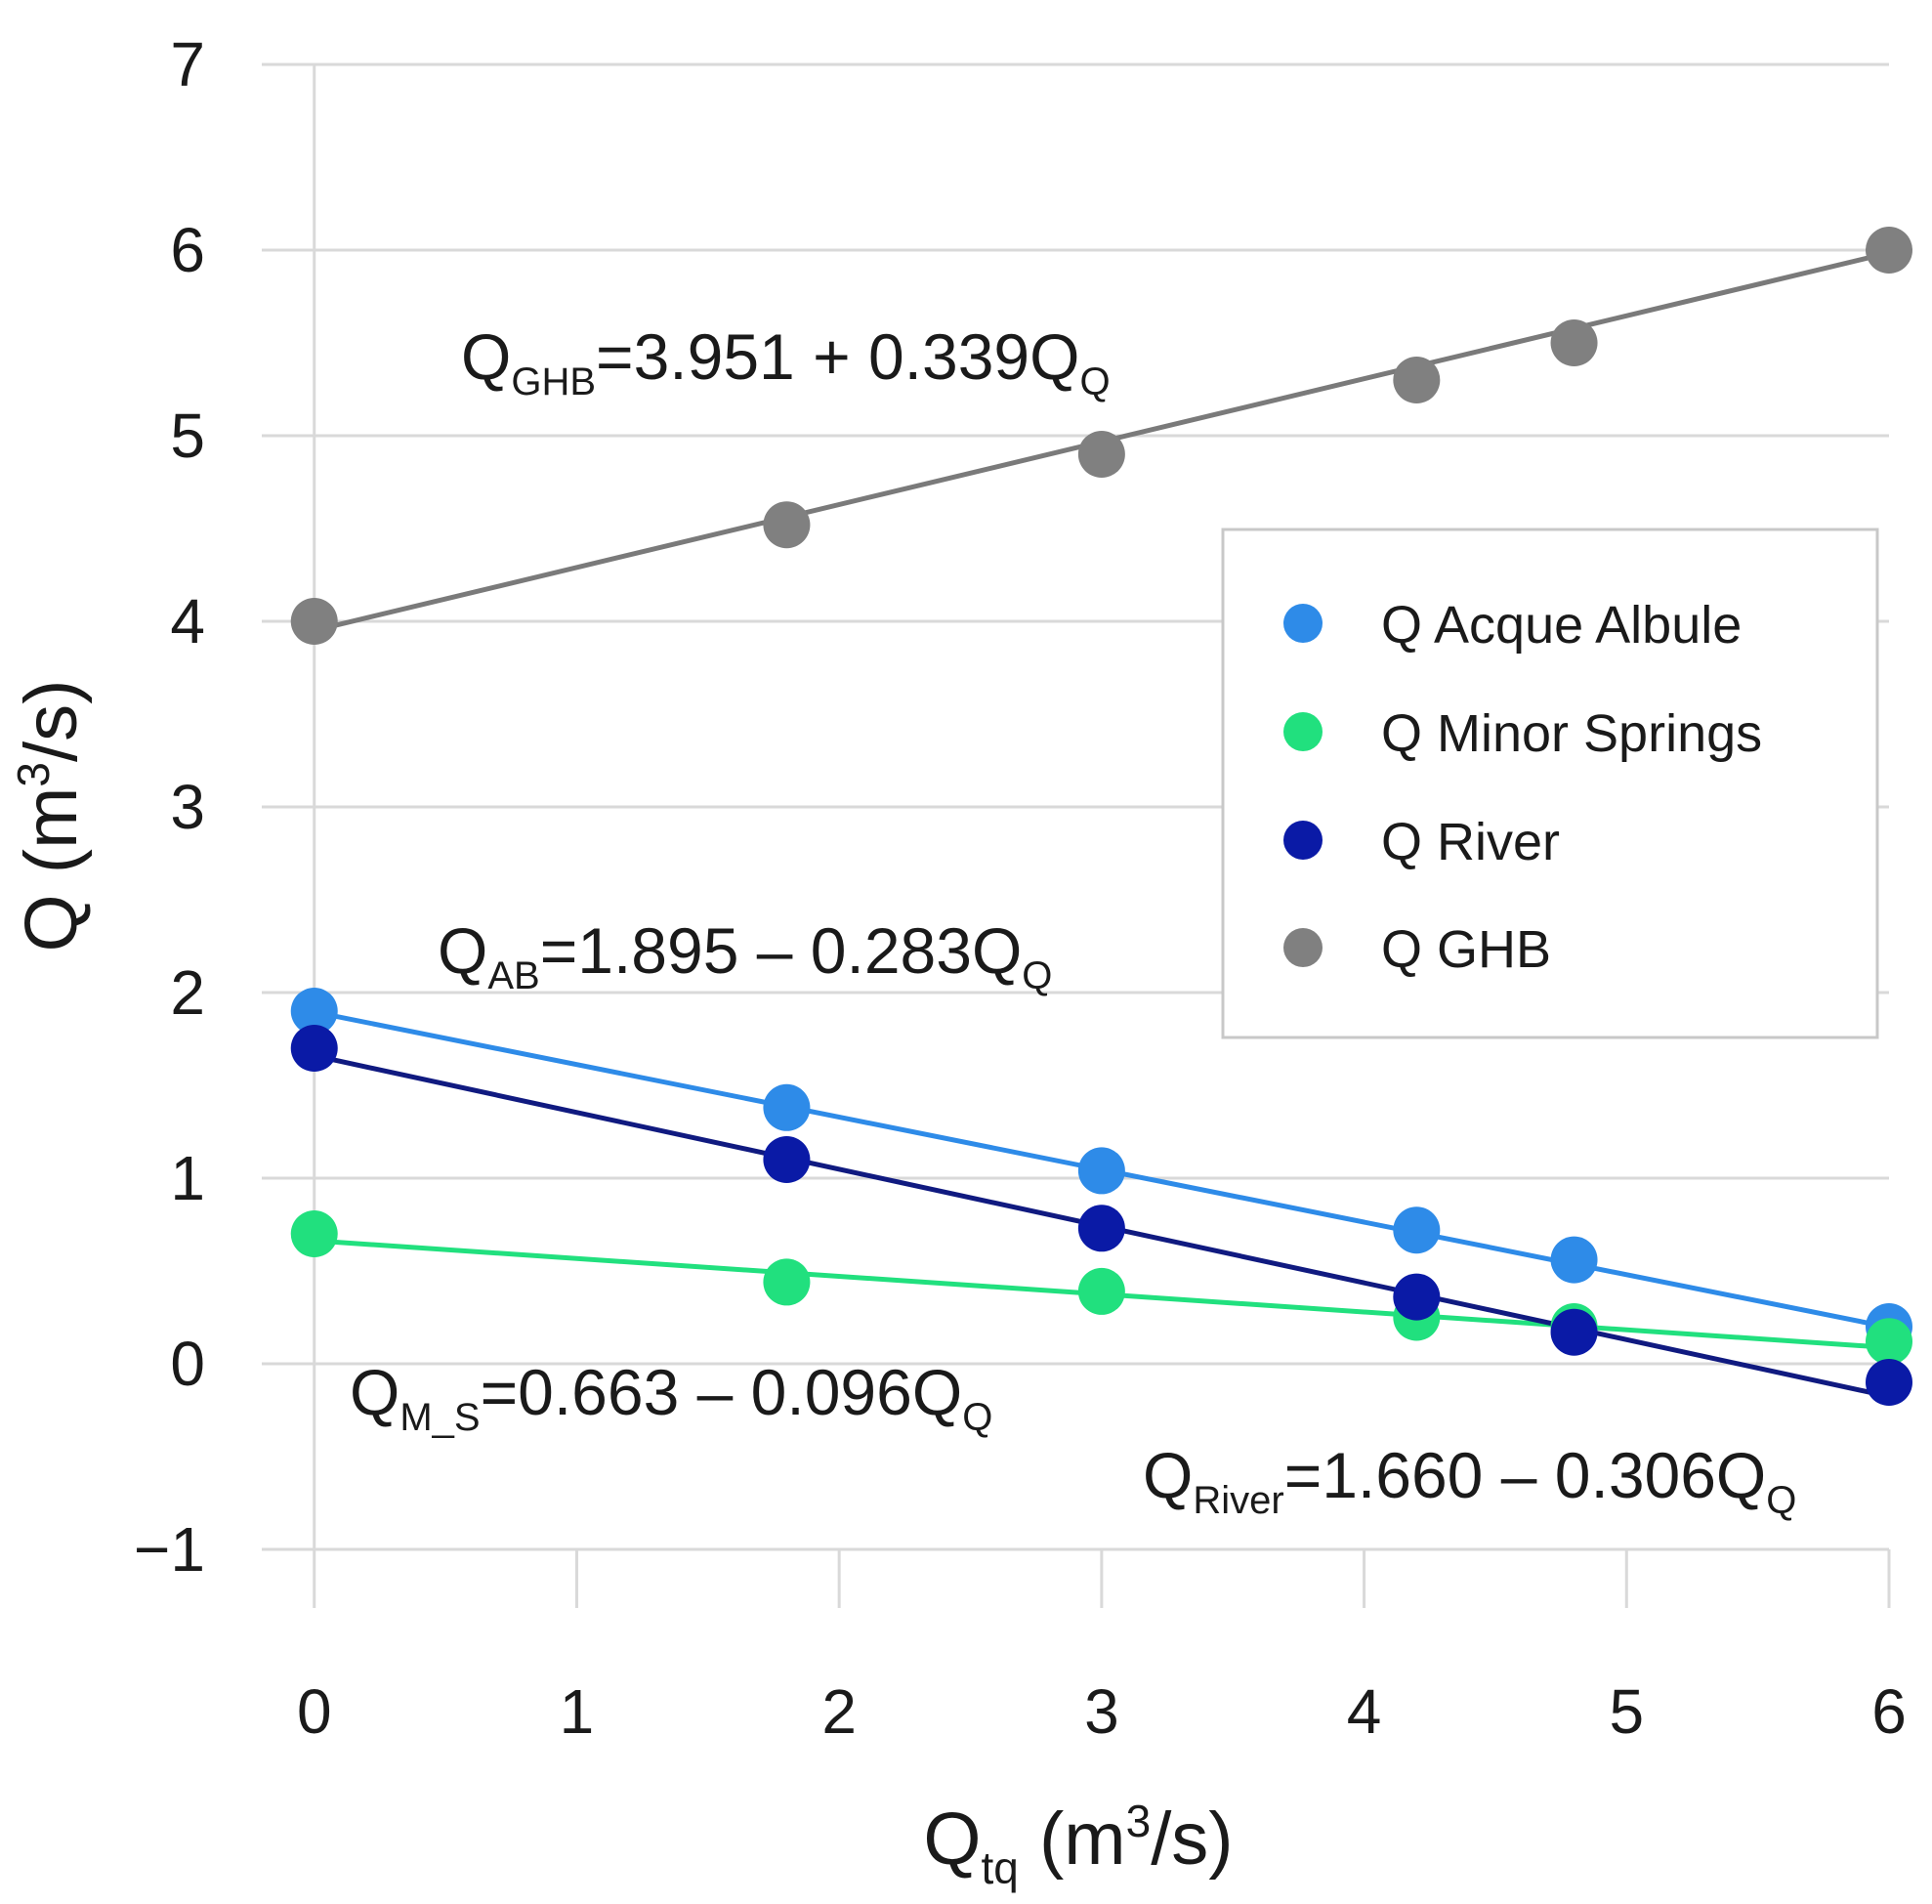 This screenshot has width=1932, height=1904. What do you see at coordinates (187, 621) in the screenshot?
I see `y-tick-label: 4` at bounding box center [187, 621].